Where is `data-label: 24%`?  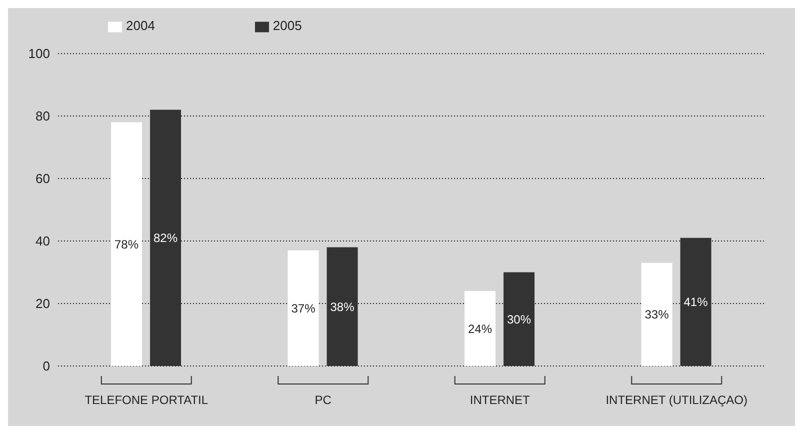 data-label: 24% is located at coordinates (480, 329).